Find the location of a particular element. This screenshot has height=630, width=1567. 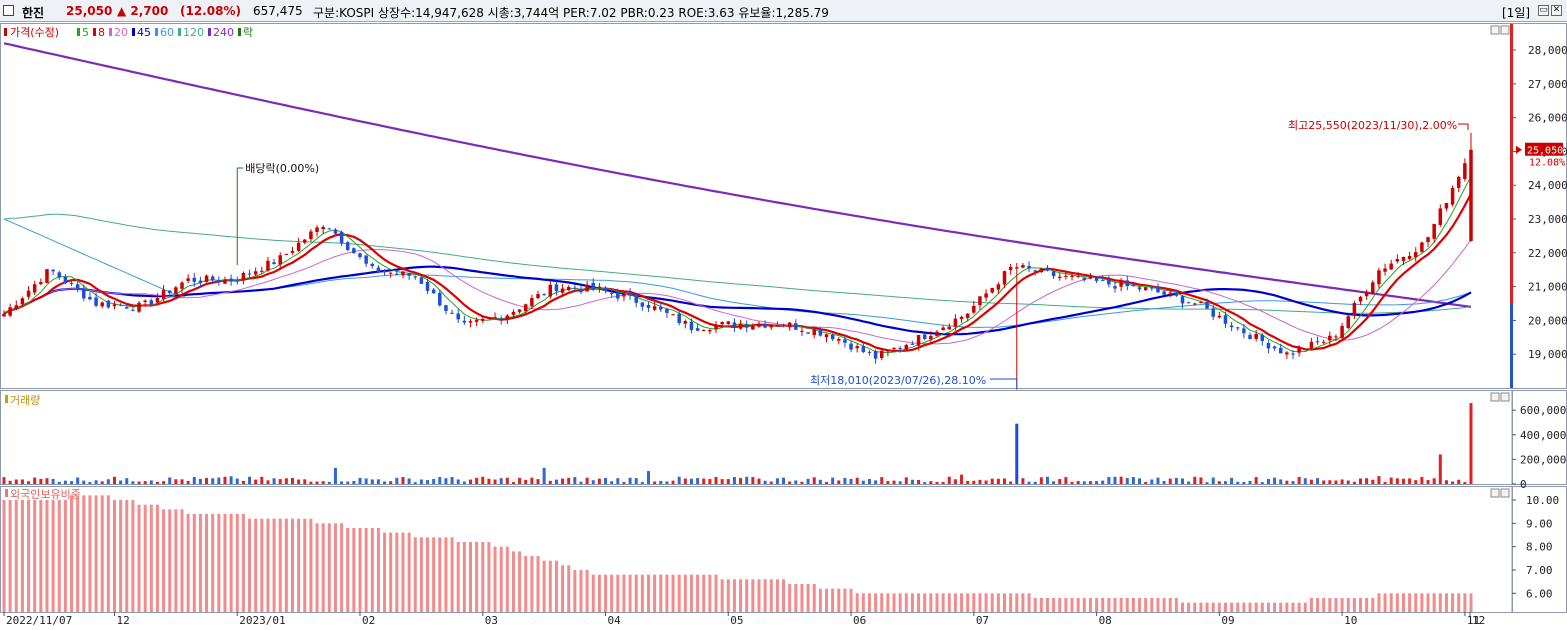

select-checkbox is located at coordinates (8, 10).